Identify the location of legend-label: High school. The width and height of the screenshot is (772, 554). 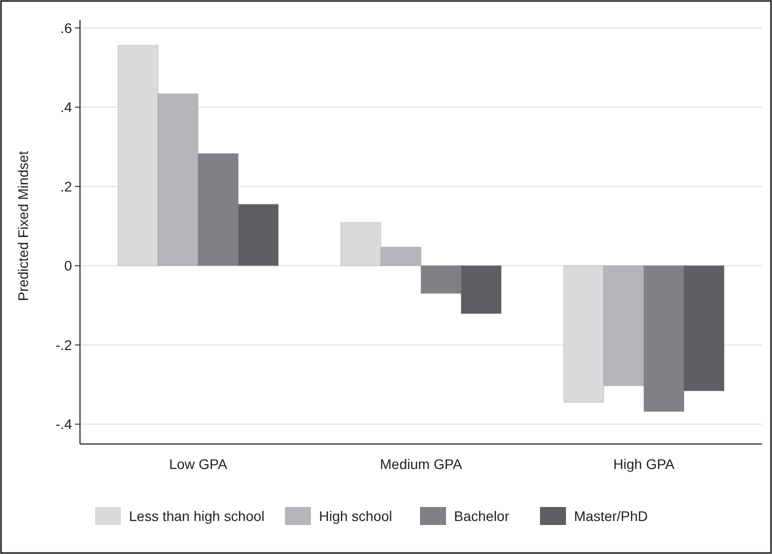
(355, 516).